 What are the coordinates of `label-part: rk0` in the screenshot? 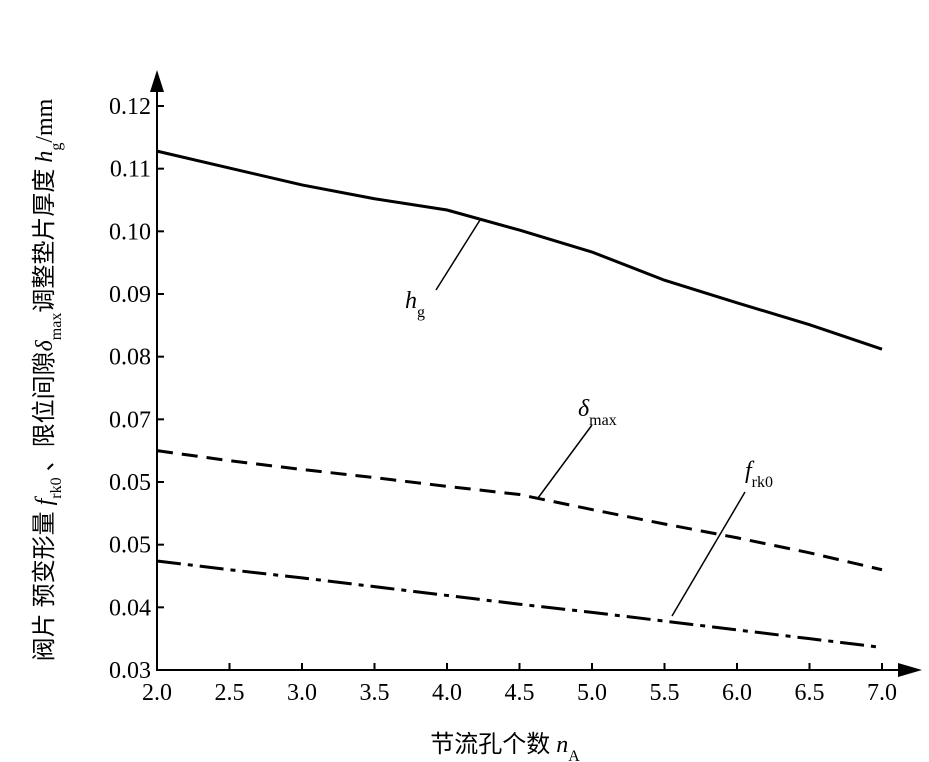 It's located at (56, 487).